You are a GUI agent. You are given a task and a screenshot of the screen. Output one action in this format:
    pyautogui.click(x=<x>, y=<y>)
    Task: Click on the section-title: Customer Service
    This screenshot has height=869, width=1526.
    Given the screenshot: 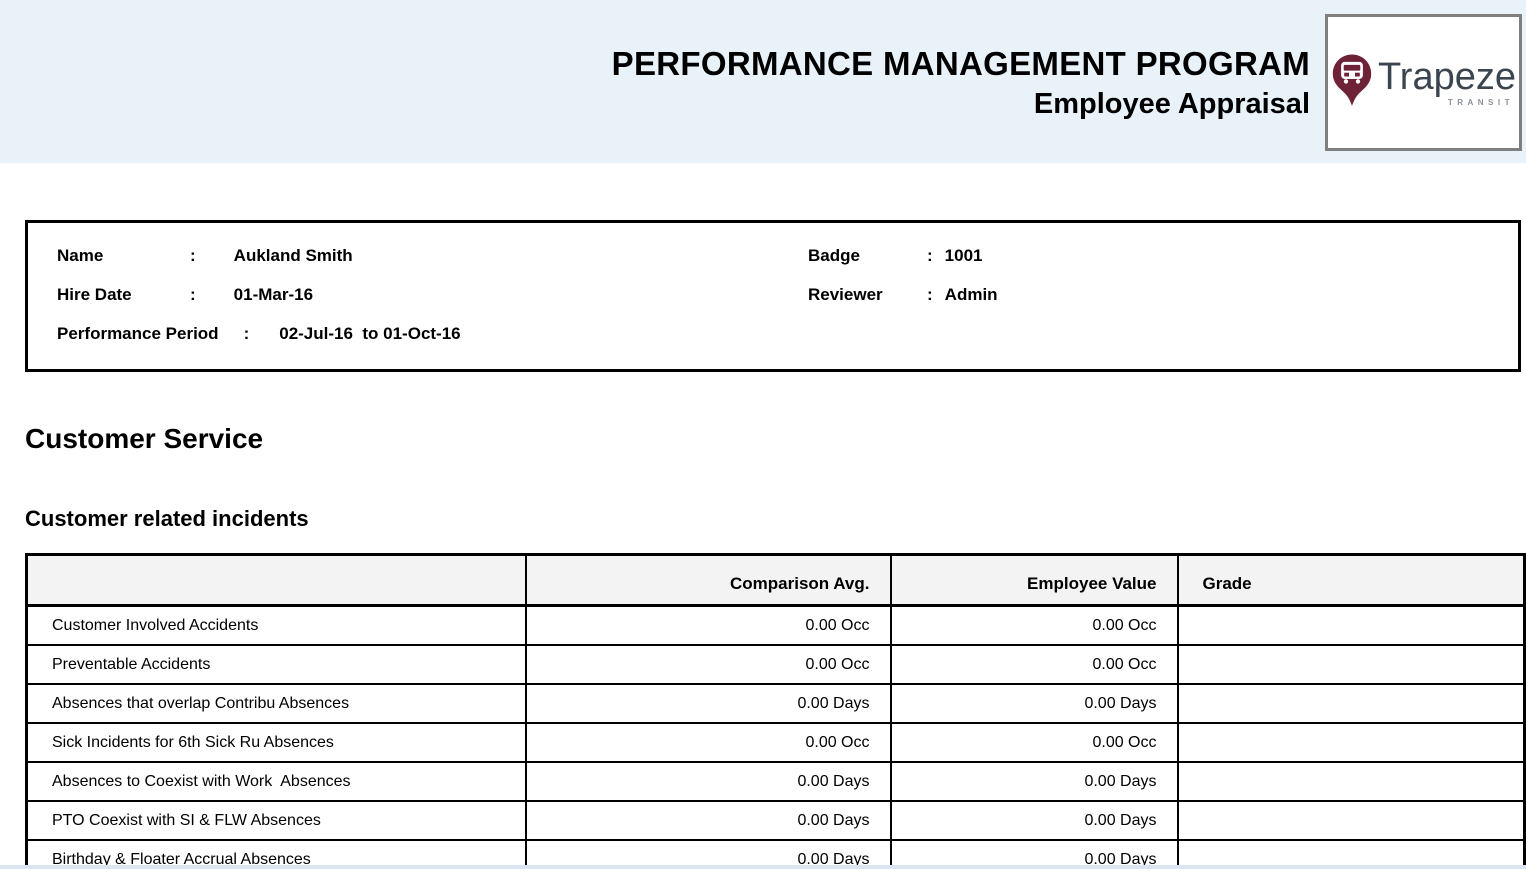 What is the action you would take?
    pyautogui.click(x=144, y=438)
    